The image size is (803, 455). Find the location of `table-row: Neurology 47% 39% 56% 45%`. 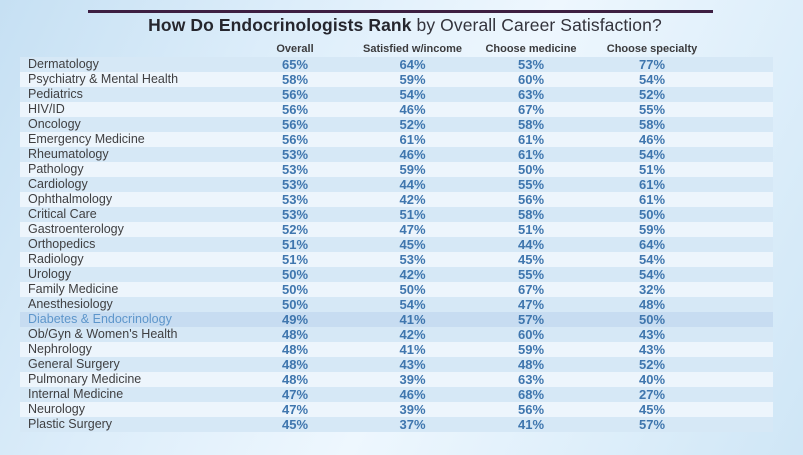

table-row: Neurology 47% 39% 56% 45% is located at coordinates (396, 409).